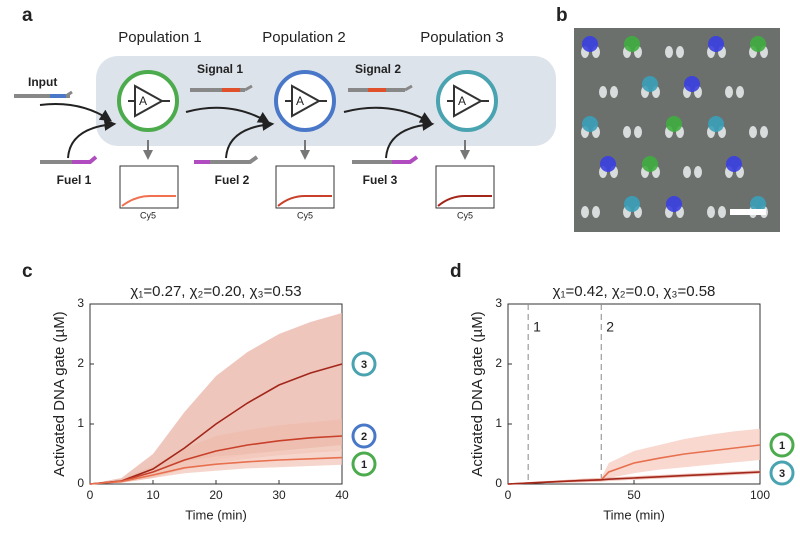  What do you see at coordinates (232, 180) in the screenshot?
I see `fuel-label: Fuel 2` at bounding box center [232, 180].